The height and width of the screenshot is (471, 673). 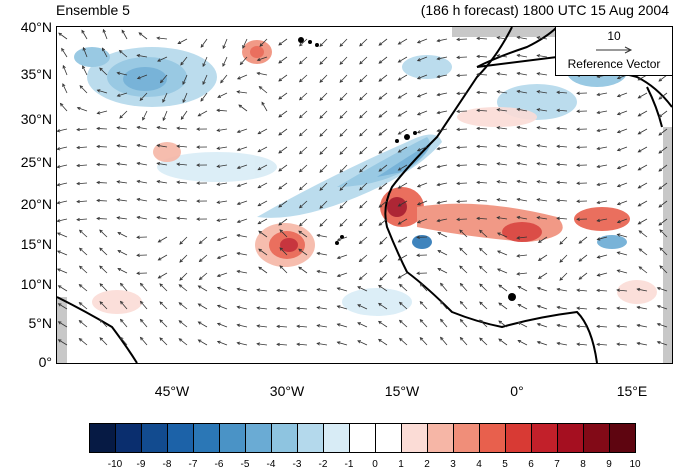 What do you see at coordinates (479, 464) in the screenshot?
I see `colorbar-tick-label: 4` at bounding box center [479, 464].